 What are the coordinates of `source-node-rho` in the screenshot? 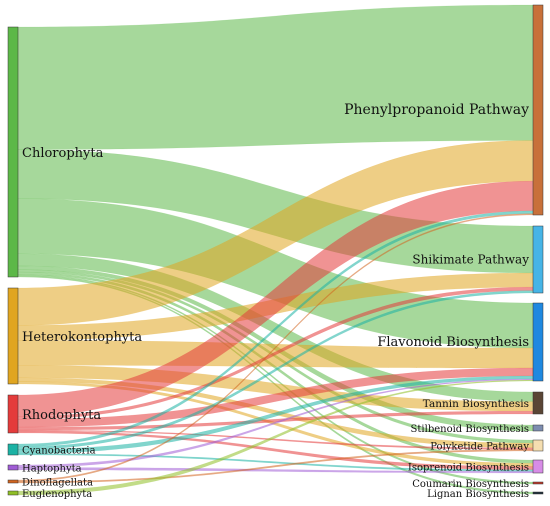 It's located at (13, 414).